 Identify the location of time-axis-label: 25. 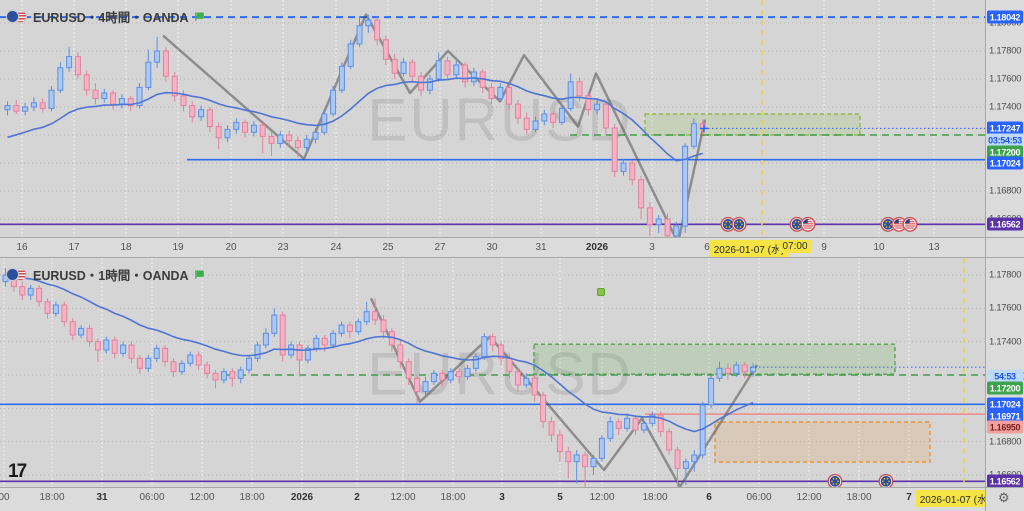
(388, 247).